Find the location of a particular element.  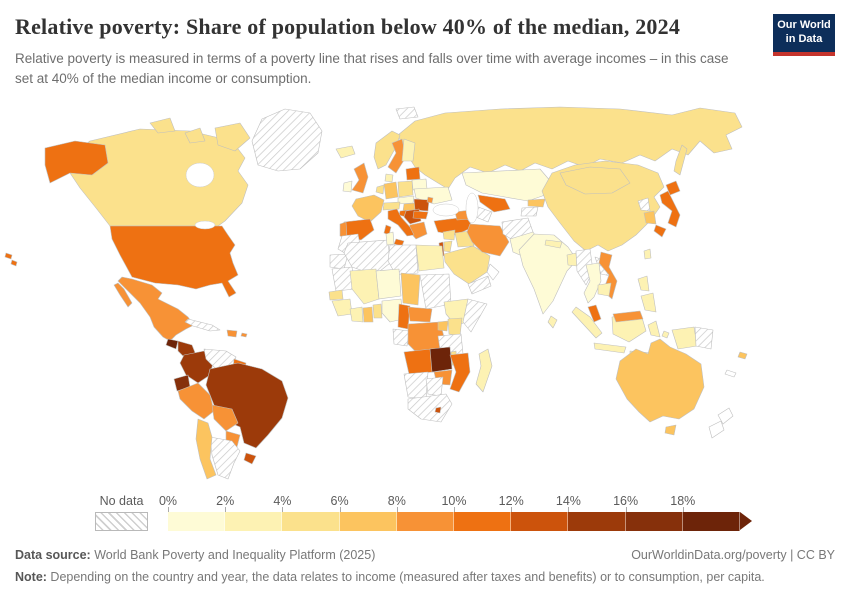

country-western-sahara: Western Sahara: No data is located at coordinates (339, 261).